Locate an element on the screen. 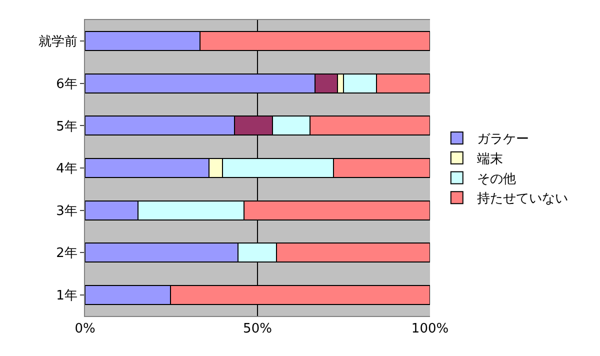  legend-label: 持たせていない is located at coordinates (522, 199).